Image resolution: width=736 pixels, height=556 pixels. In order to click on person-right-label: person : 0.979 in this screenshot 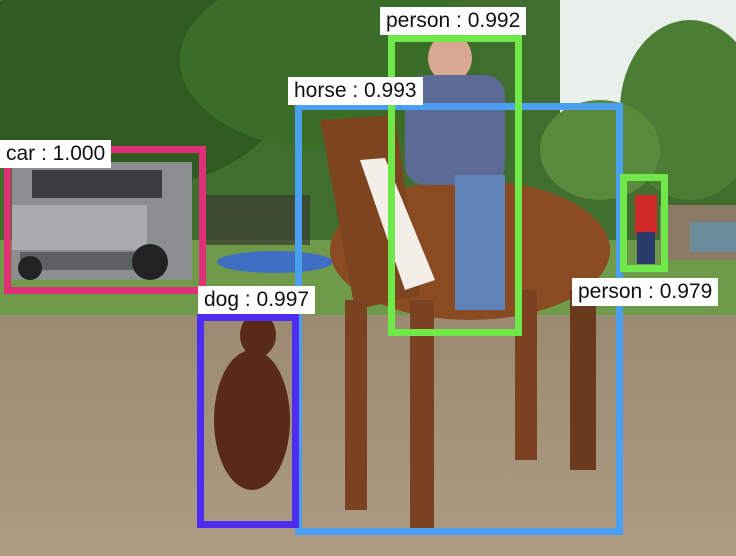, I will do `click(645, 292)`.